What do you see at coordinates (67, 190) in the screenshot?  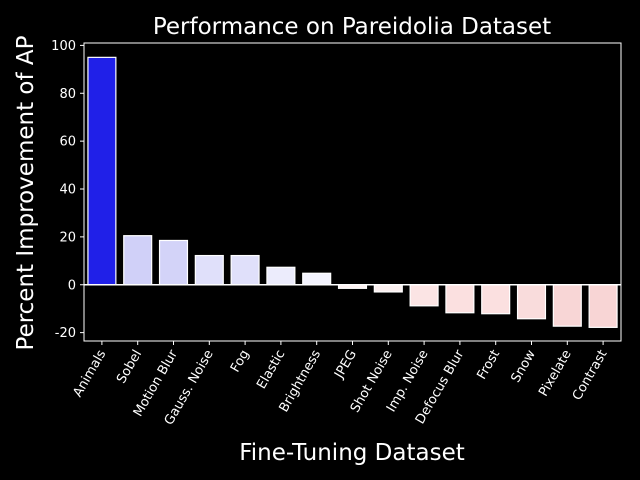 I see `y-tick-label: 40` at bounding box center [67, 190].